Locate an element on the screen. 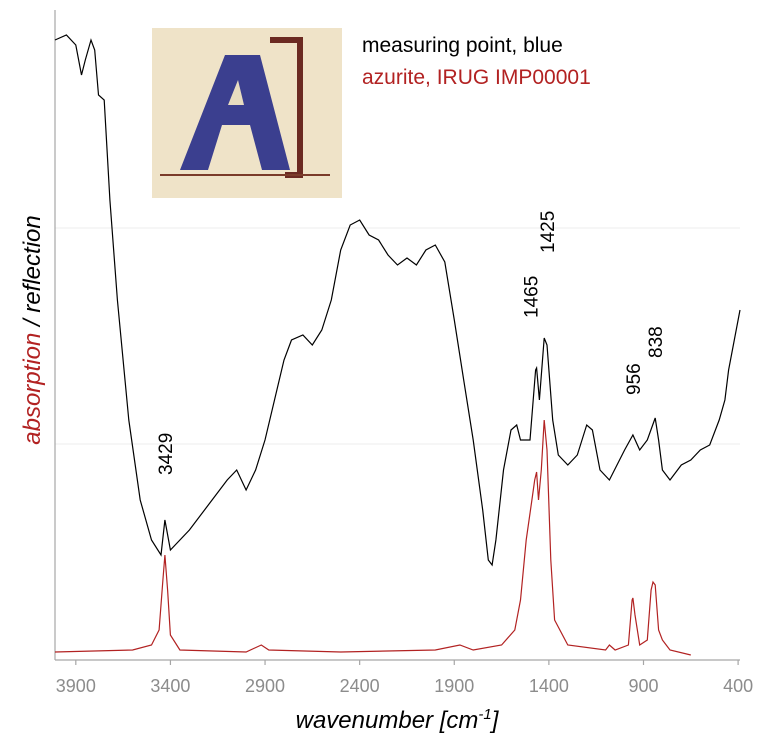  peak-label: 3429 is located at coordinates (166, 454).